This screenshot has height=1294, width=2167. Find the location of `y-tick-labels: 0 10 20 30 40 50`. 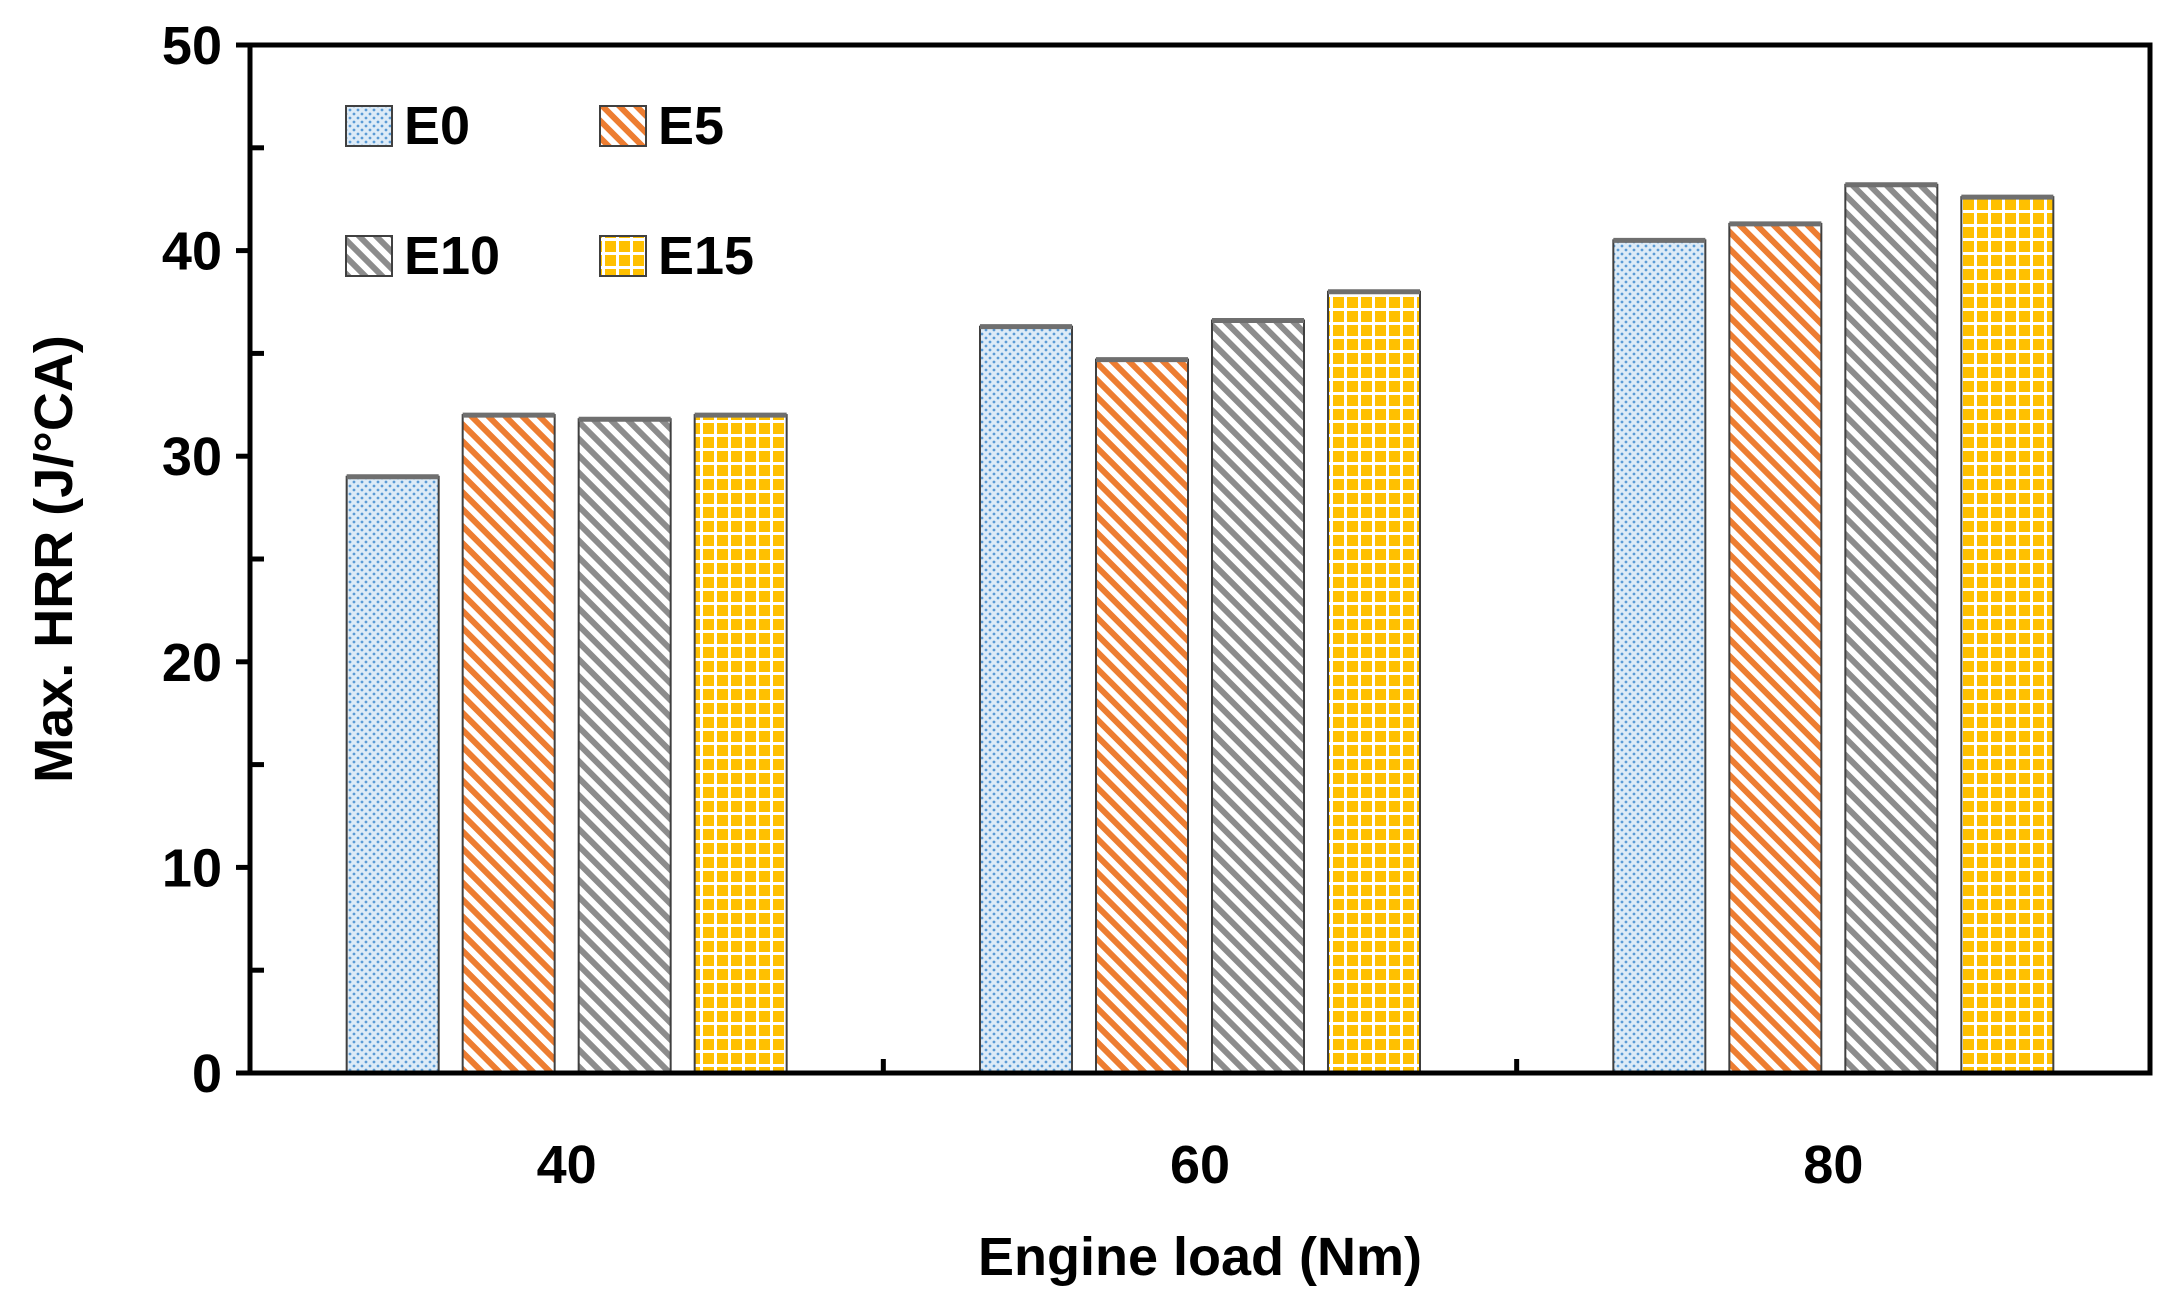

y-tick-labels: 0 10 20 30 40 50 is located at coordinates (192, 560).